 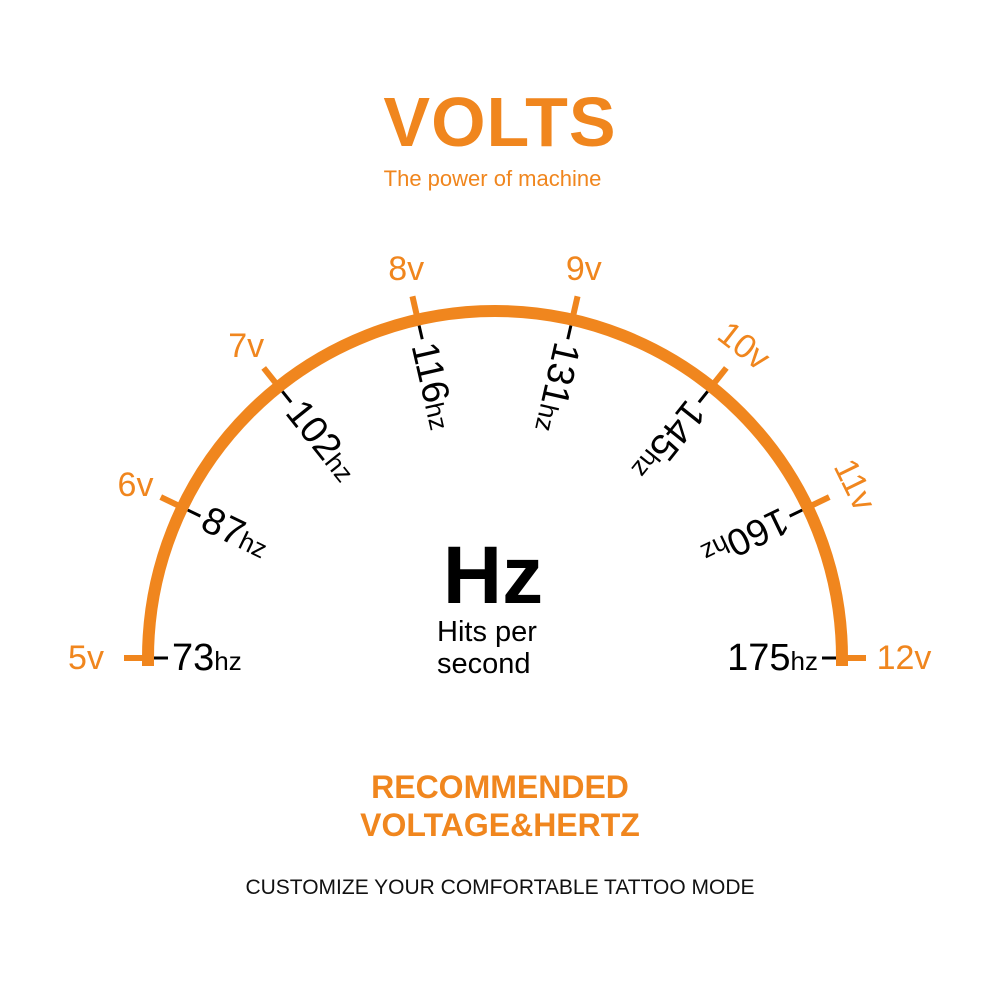 What do you see at coordinates (321, 440) in the screenshot?
I see `hz-label: 102hz` at bounding box center [321, 440].